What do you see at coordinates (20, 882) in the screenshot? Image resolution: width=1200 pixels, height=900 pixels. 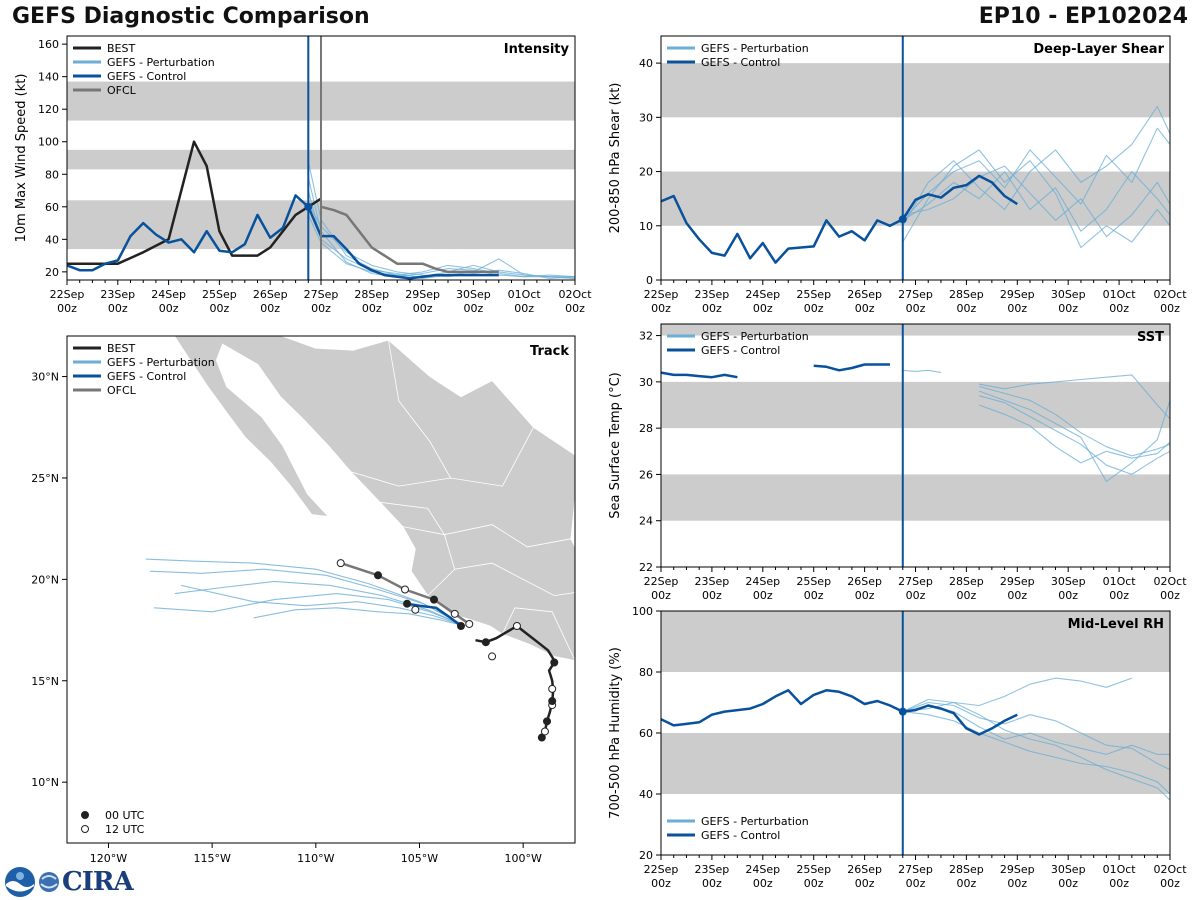 I see `noaa-logo-icon` at bounding box center [20, 882].